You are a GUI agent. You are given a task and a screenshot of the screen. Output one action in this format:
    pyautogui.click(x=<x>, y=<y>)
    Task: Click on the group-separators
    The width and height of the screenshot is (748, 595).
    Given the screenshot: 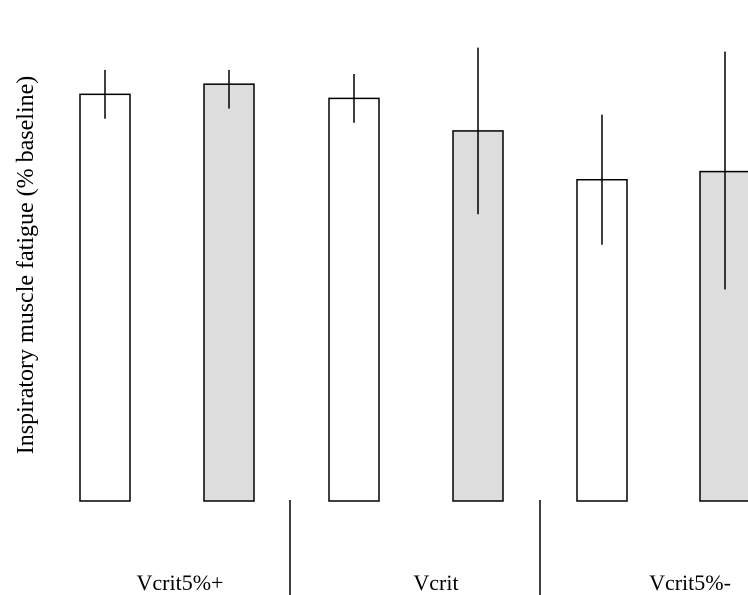 What is the action you would take?
    pyautogui.click(x=415, y=547)
    